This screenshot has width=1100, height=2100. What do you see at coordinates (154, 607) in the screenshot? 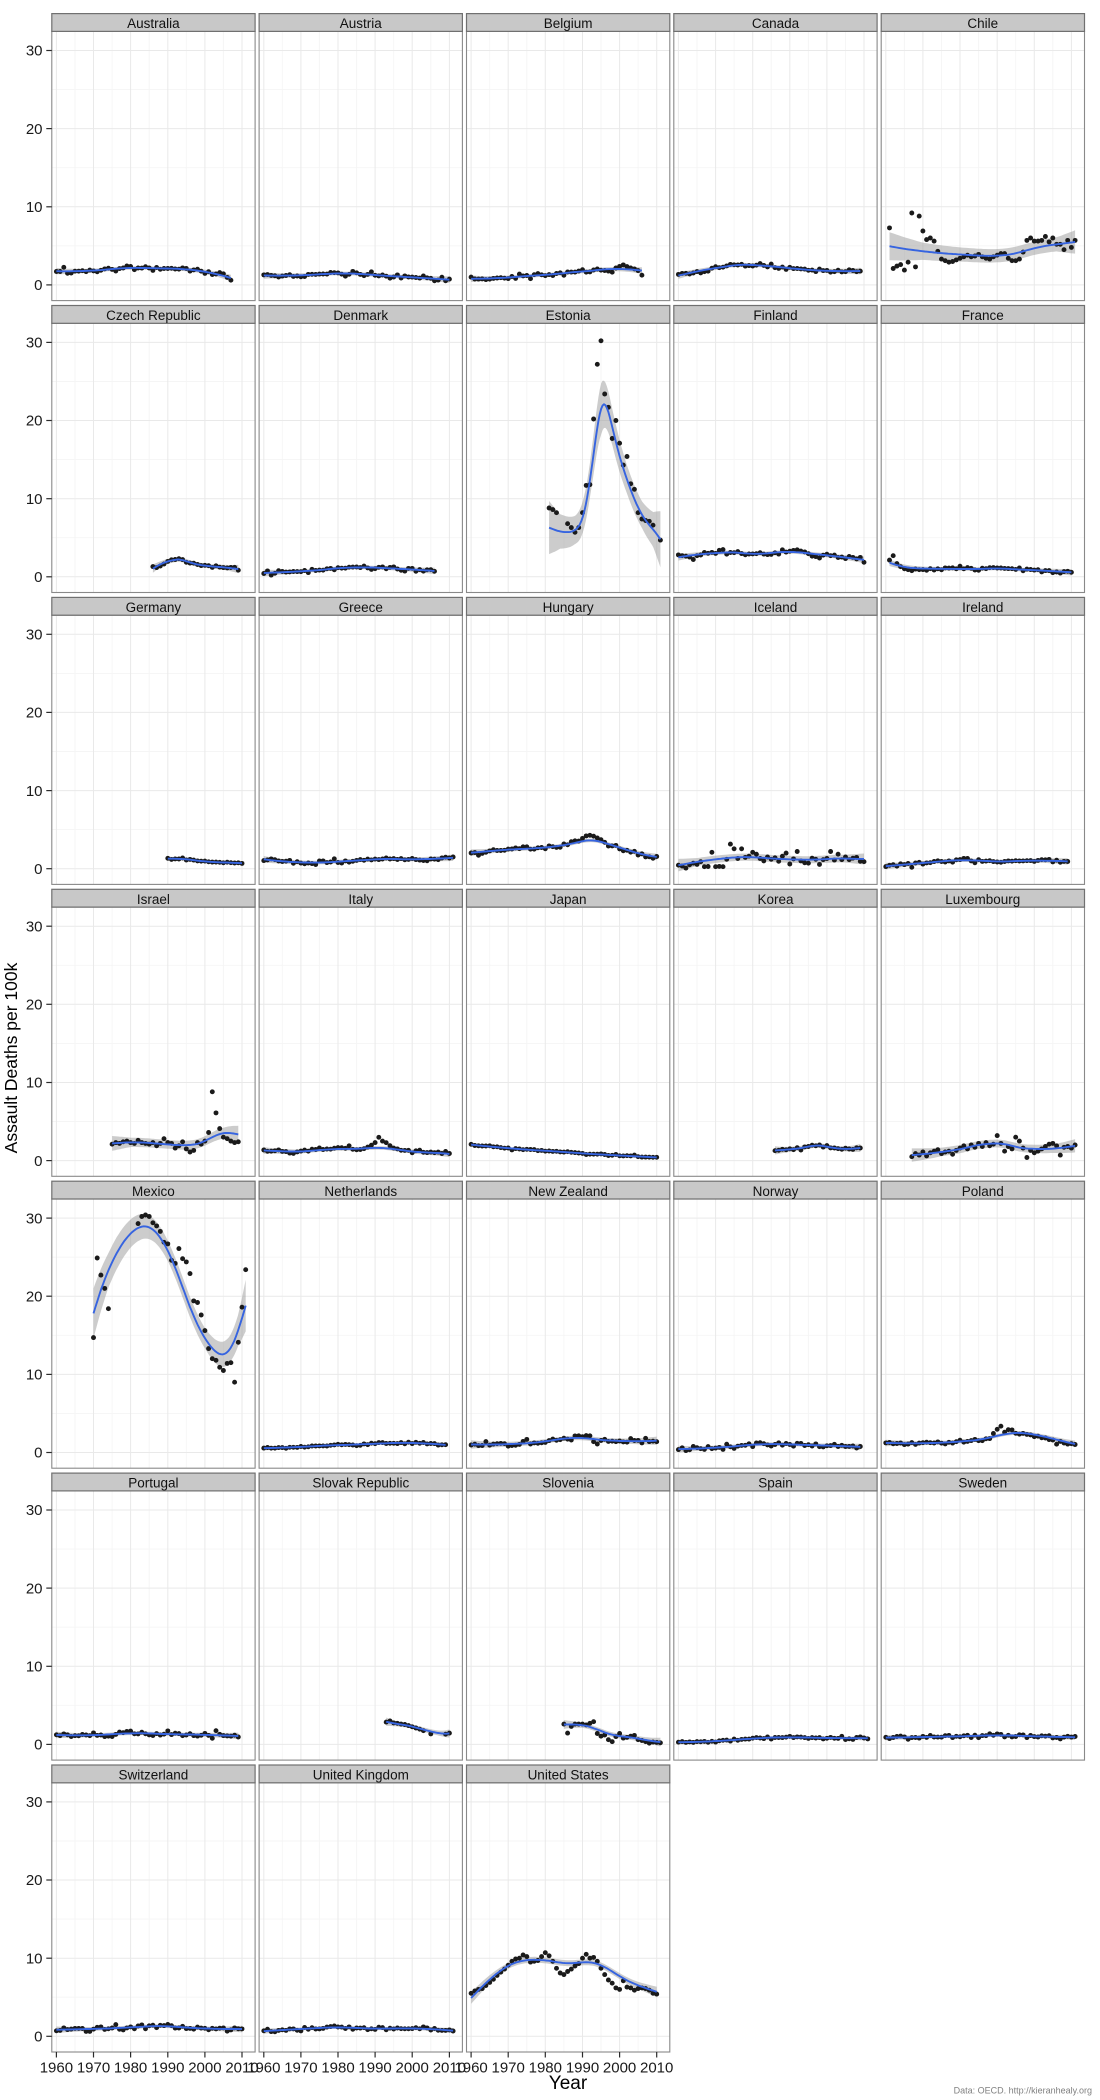
I see `svg-text: Germany` at bounding box center [154, 607].